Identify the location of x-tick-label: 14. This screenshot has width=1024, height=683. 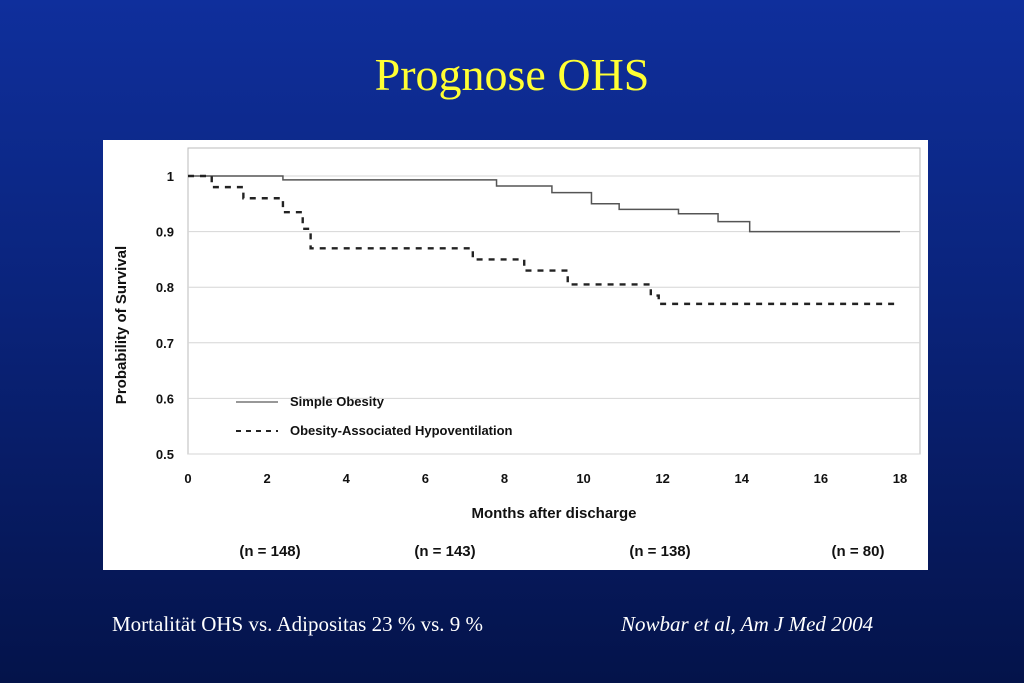
(742, 478).